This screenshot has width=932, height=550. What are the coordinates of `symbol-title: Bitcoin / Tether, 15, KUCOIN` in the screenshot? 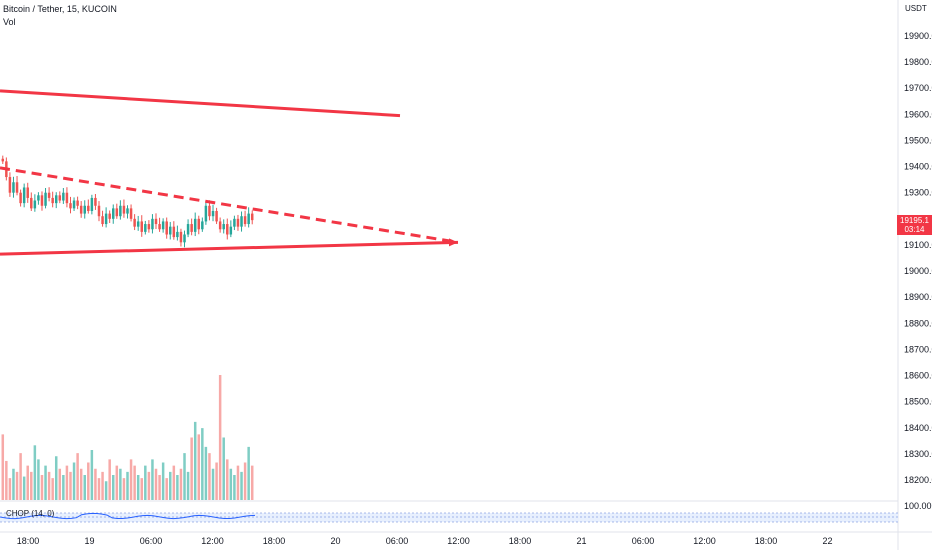 It's located at (60, 9).